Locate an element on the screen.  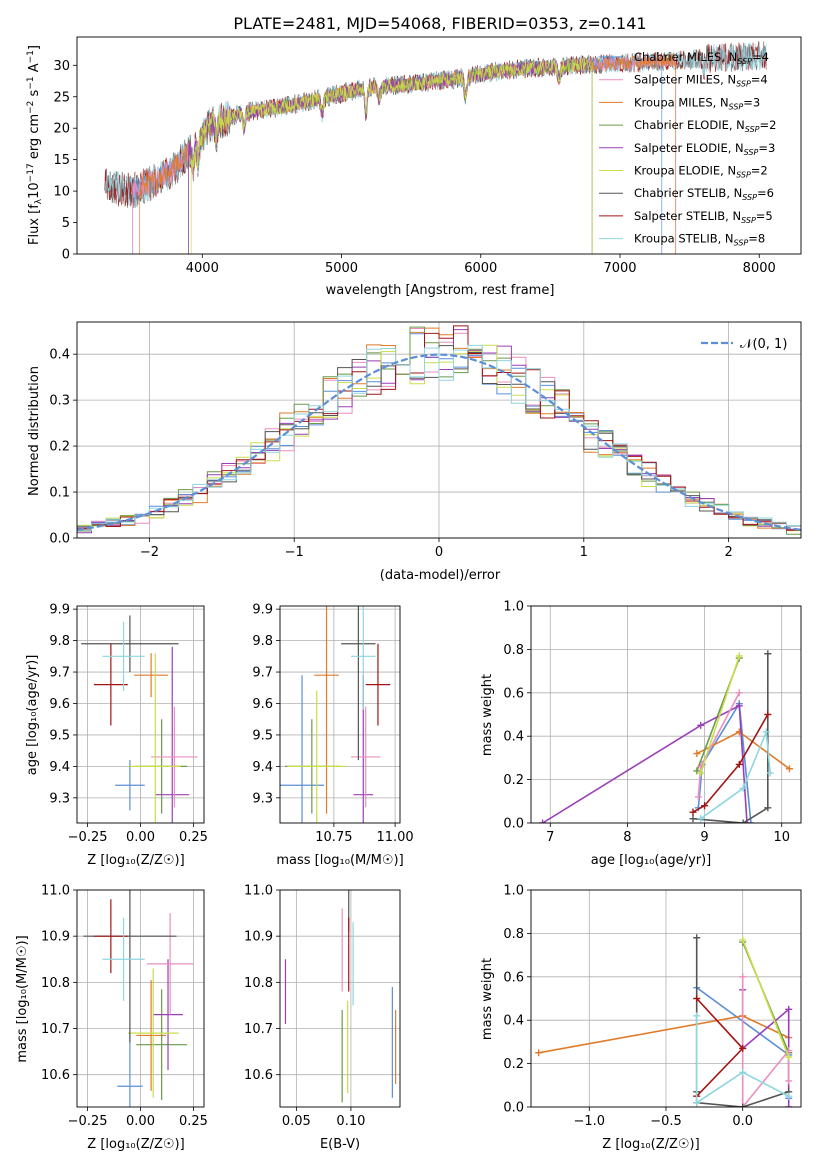
massweight_vs_Z-ytick-label: 0.2 is located at coordinates (513, 1064).